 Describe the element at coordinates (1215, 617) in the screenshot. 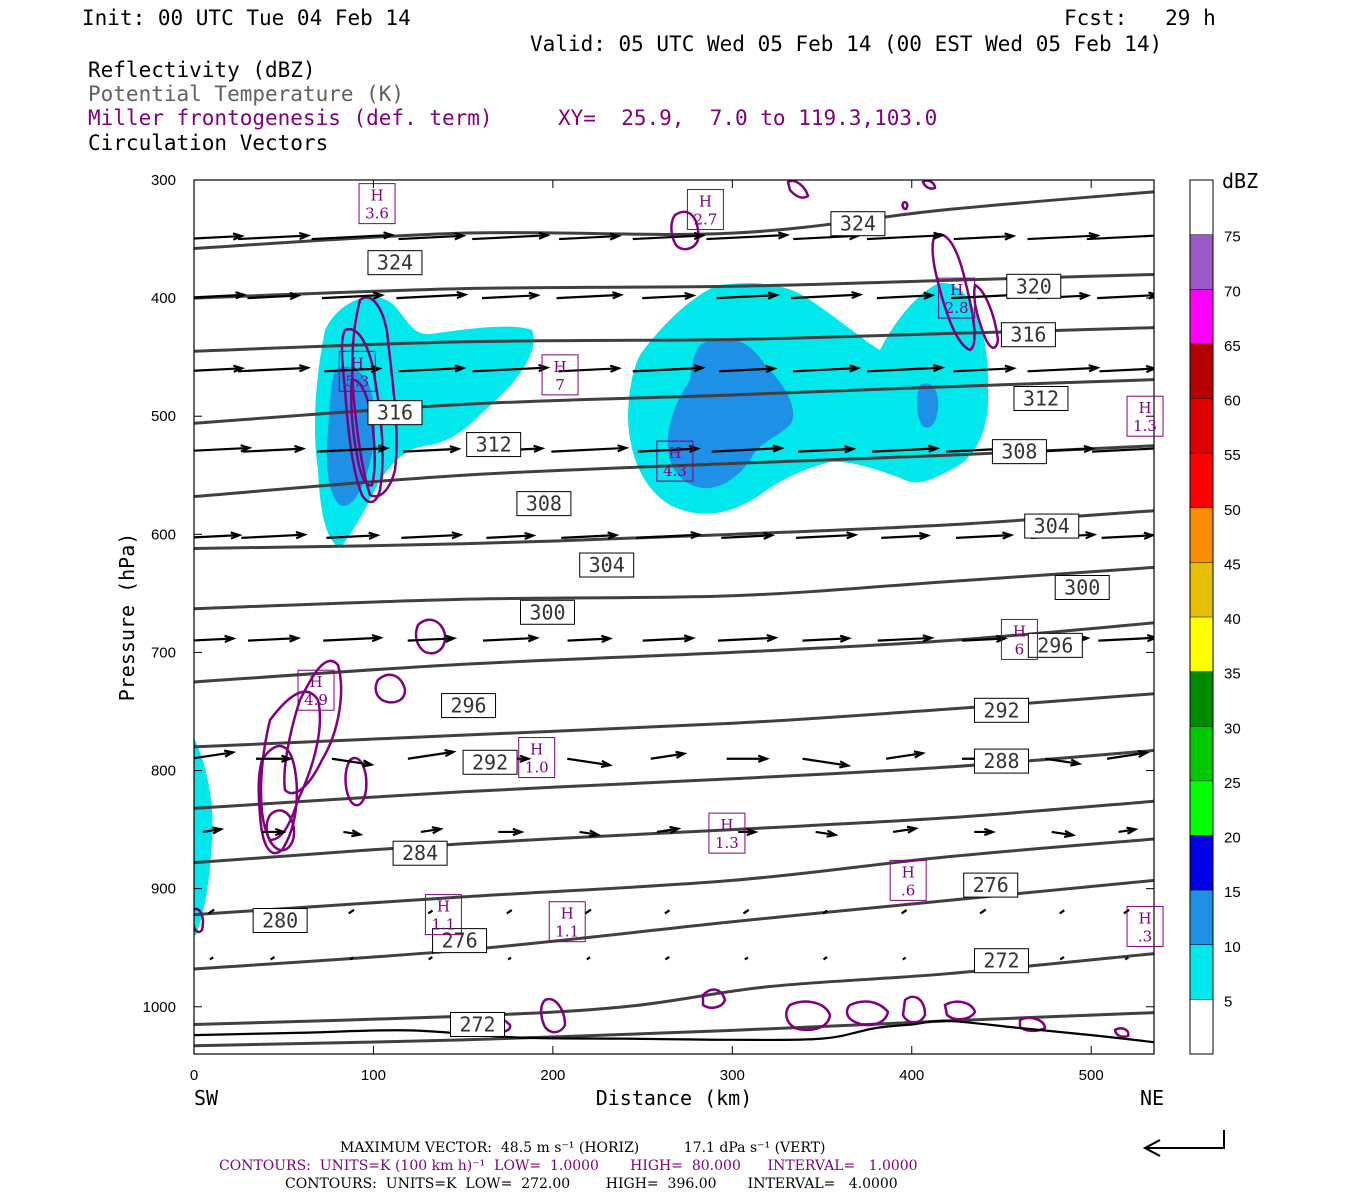

I see `dbz-colorbar: 5 10 15 20 25 30 35 40 45 50 55 60 65 70 75` at that location.